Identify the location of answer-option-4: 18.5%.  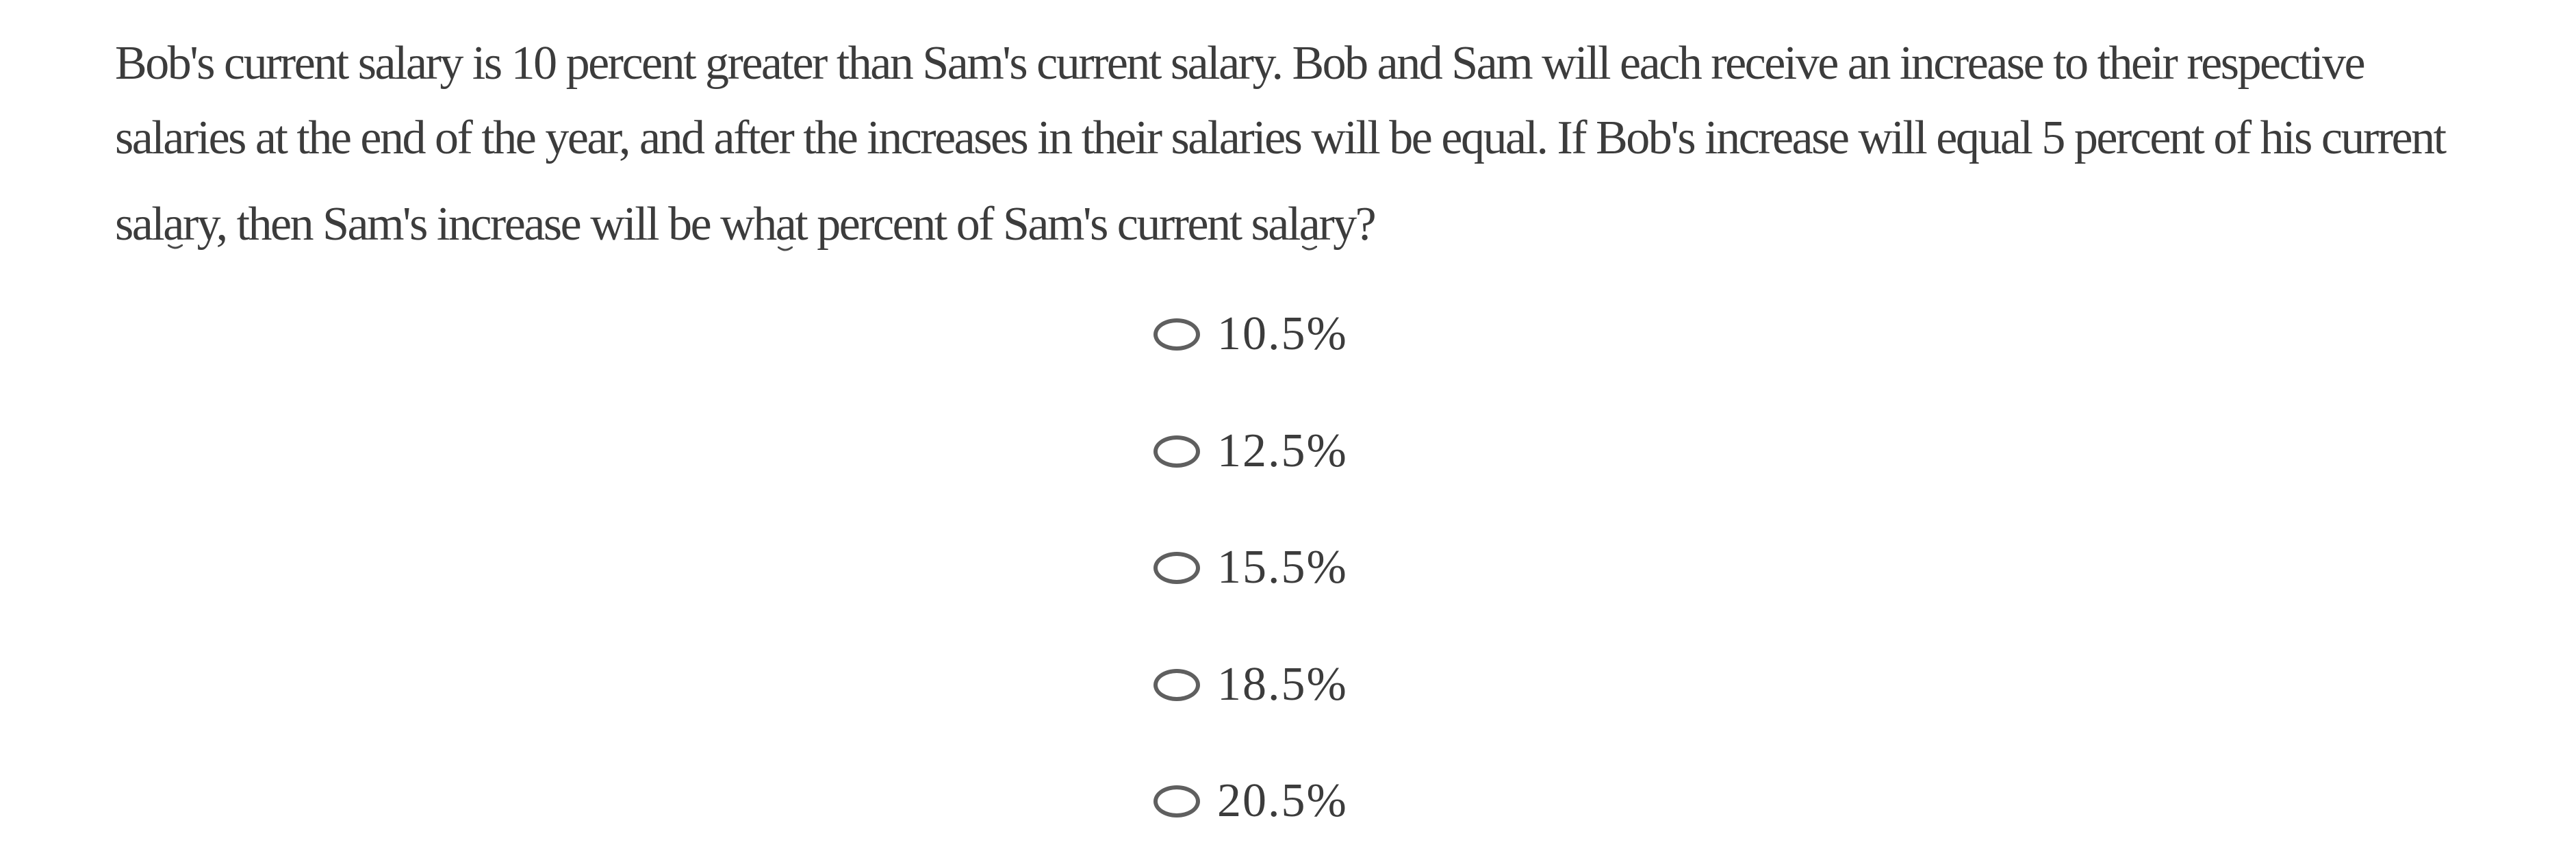
(1250, 685).